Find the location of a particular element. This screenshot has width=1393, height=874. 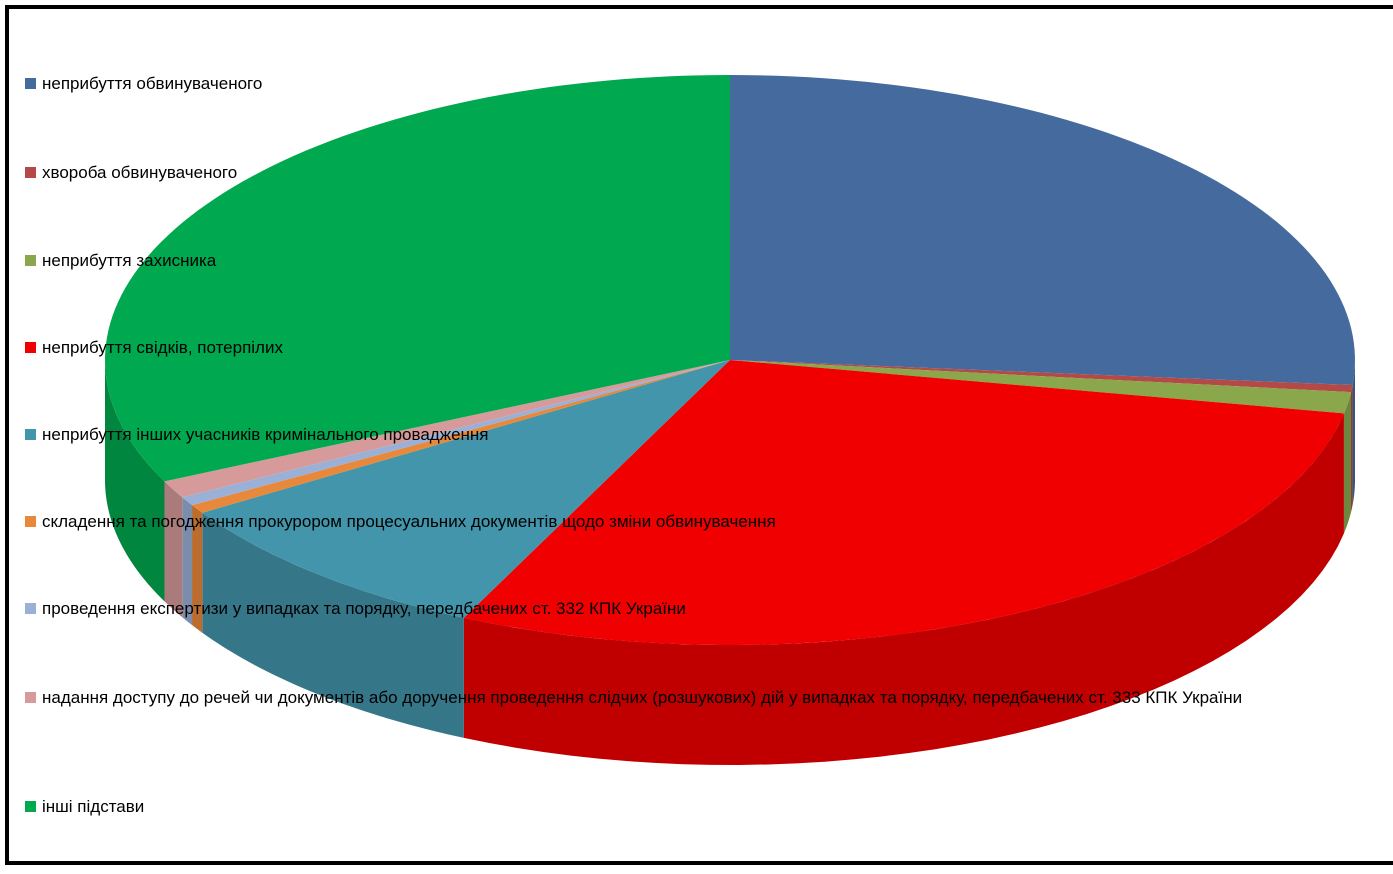

legend-item: неприбуття свідків, потерпілих is located at coordinates (709, 347).